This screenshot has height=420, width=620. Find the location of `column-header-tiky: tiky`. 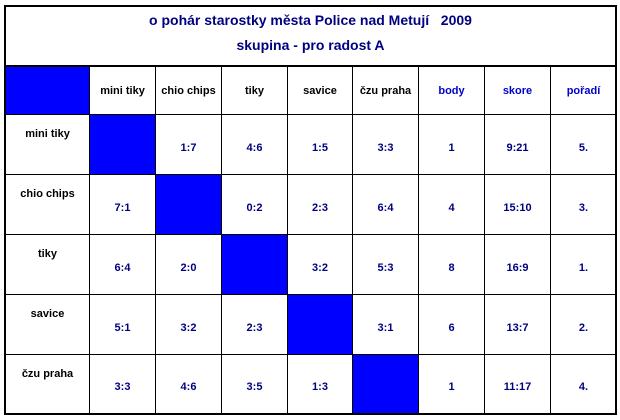

column-header-tiky: tiky is located at coordinates (254, 90).